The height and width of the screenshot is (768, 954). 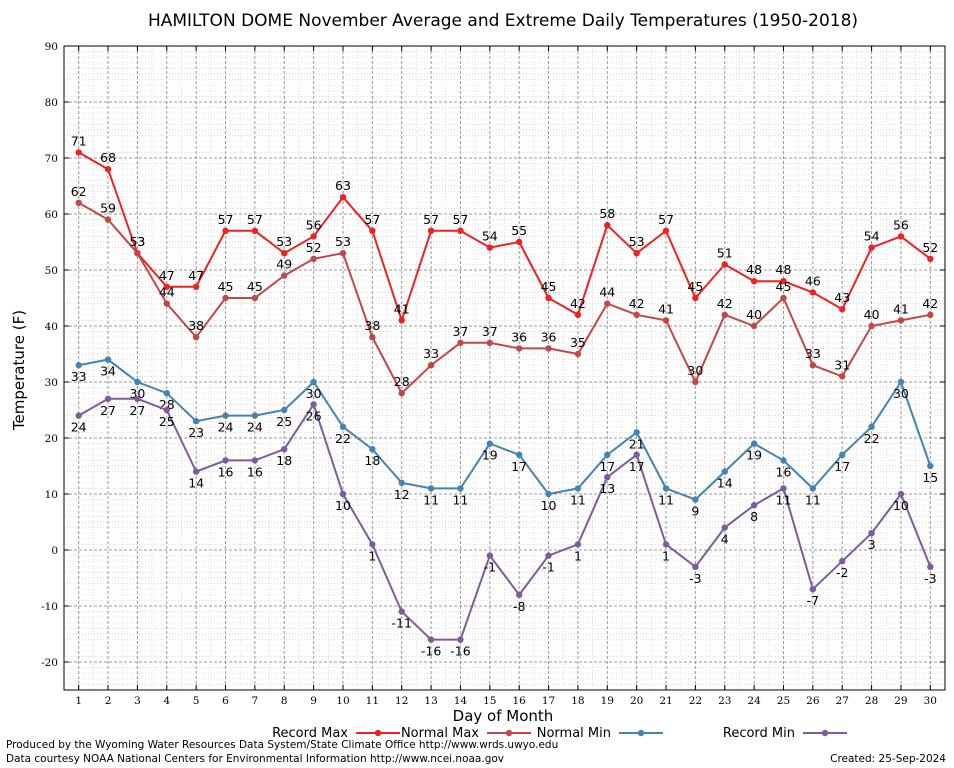 What do you see at coordinates (503, 716) in the screenshot?
I see `x-axis-label: Day of Month` at bounding box center [503, 716].